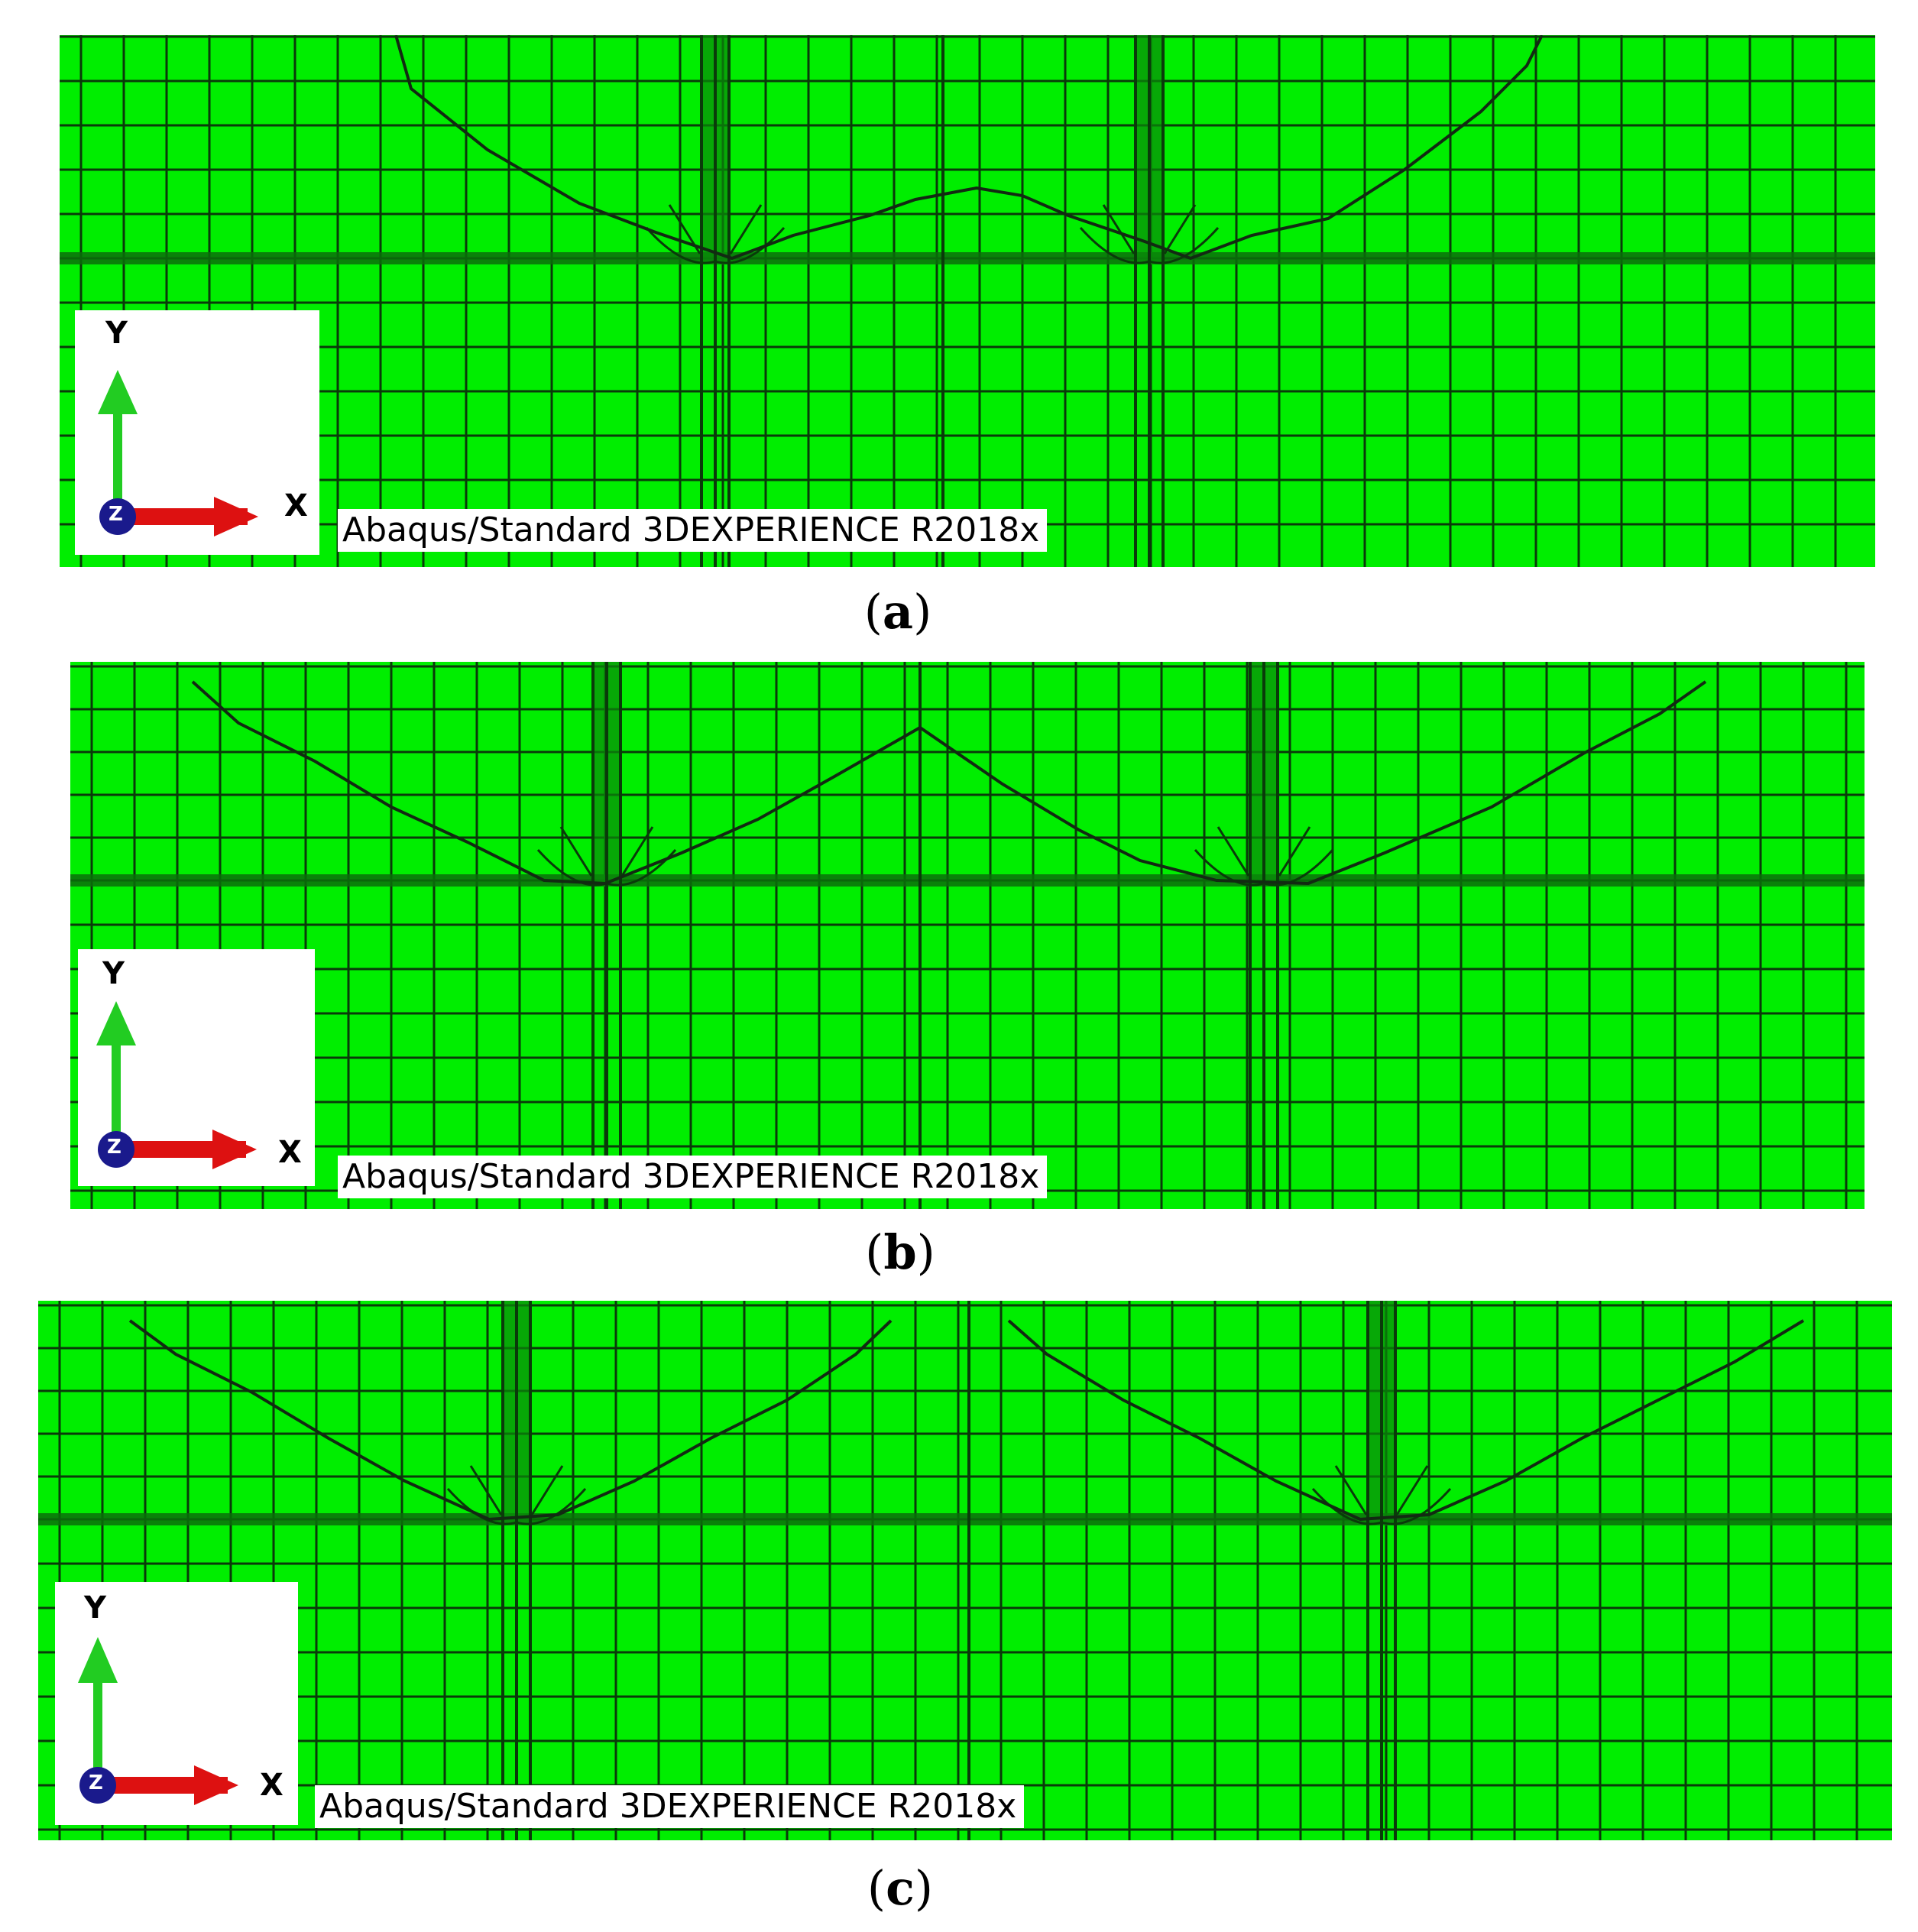  I want to click on axis-triad-c: Y Z, so click(176, 1703).